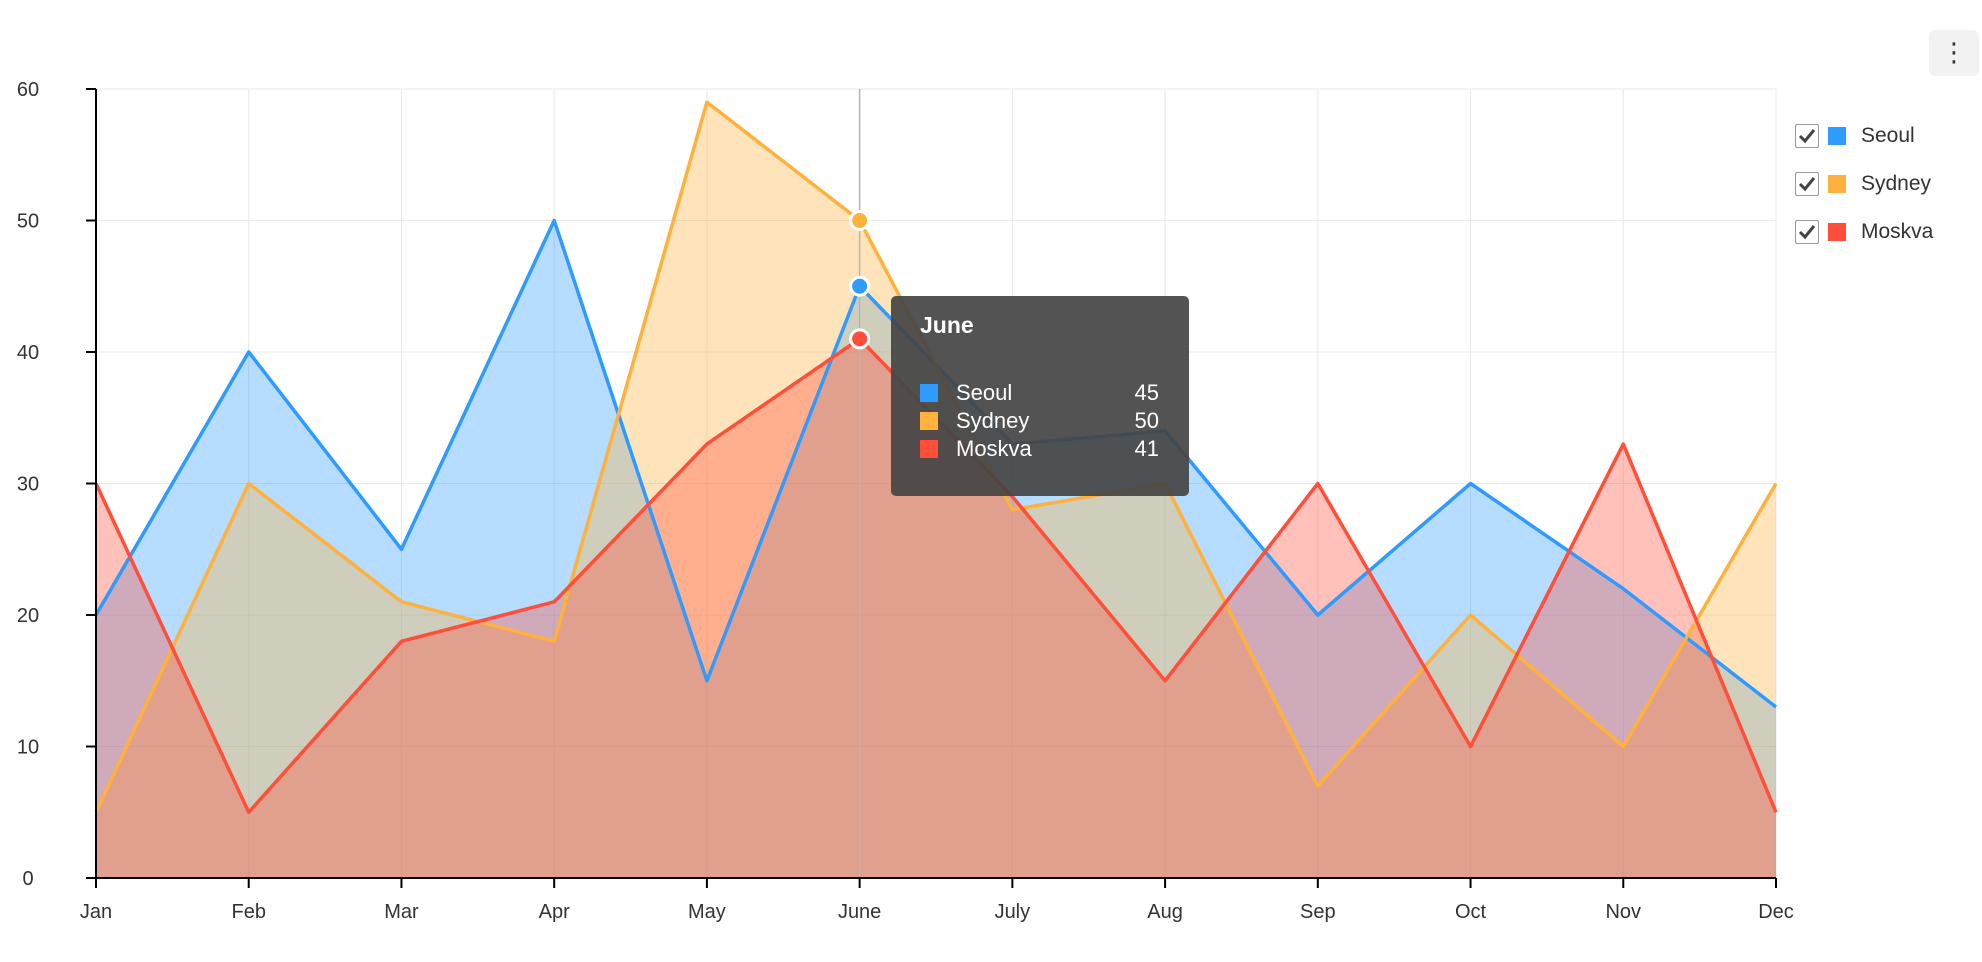 The height and width of the screenshot is (962, 1982). I want to click on more-options-button: ⋮, so click(1954, 53).